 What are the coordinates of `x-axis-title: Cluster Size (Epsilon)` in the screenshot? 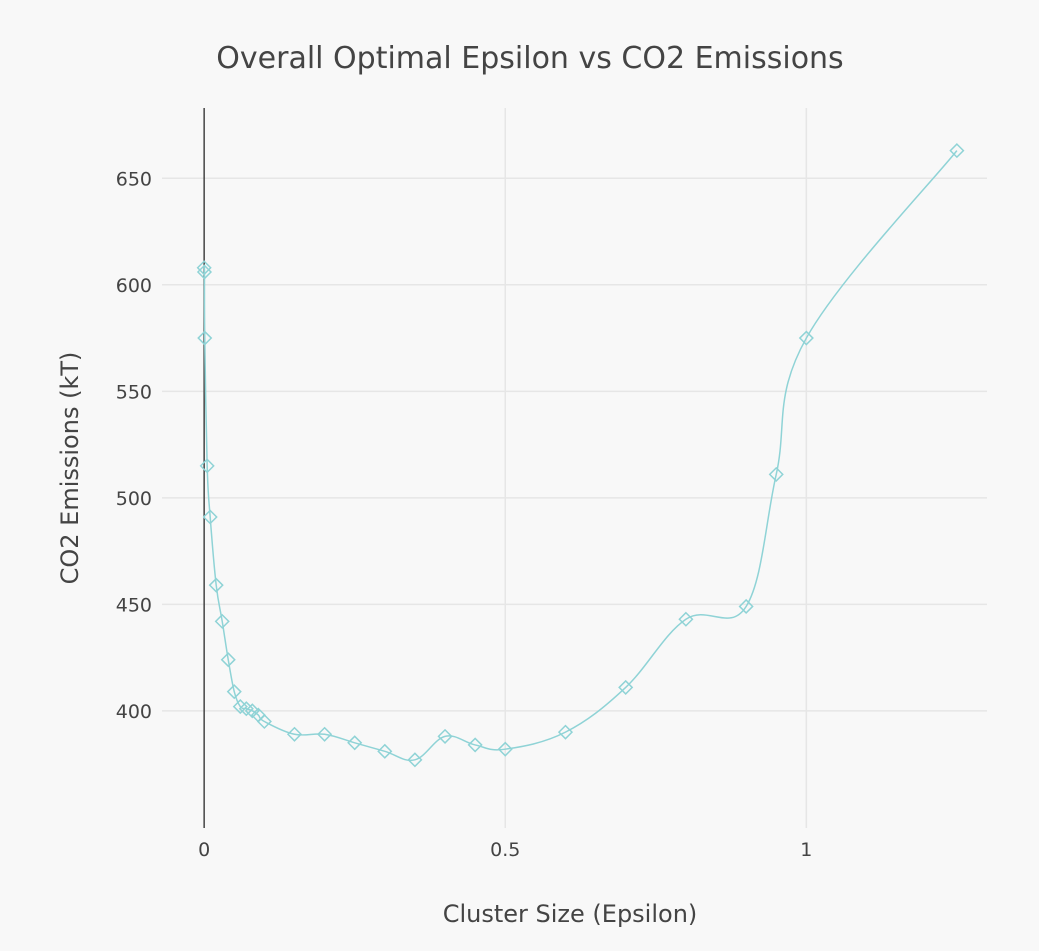 It's located at (570, 914).